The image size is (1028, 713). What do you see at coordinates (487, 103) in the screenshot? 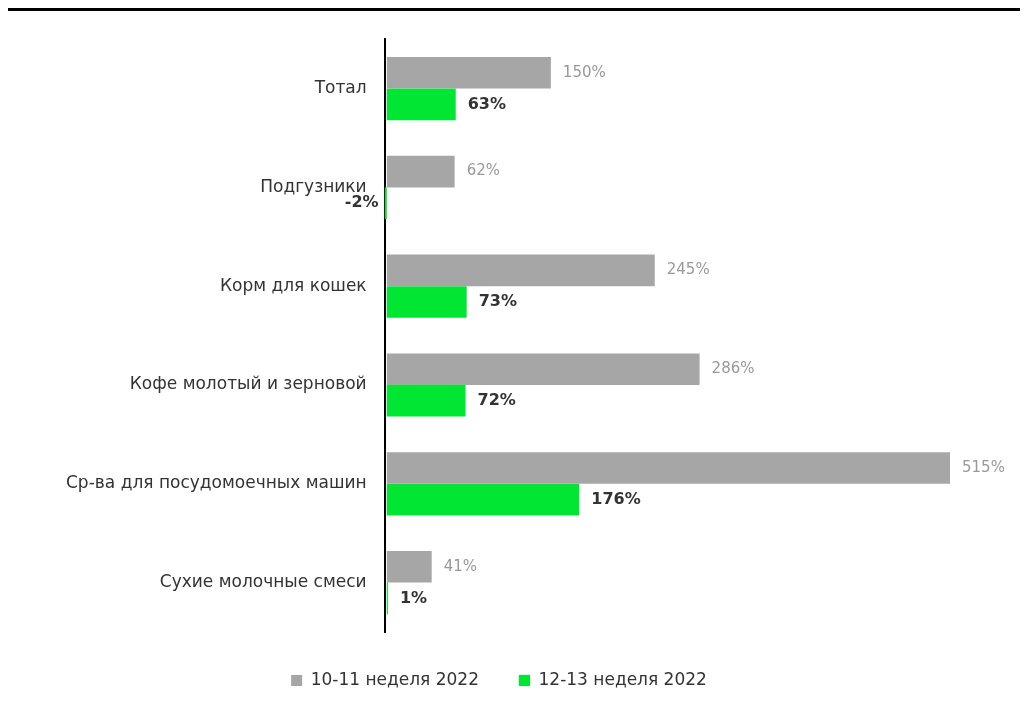
I see `data-label: 63%` at bounding box center [487, 103].